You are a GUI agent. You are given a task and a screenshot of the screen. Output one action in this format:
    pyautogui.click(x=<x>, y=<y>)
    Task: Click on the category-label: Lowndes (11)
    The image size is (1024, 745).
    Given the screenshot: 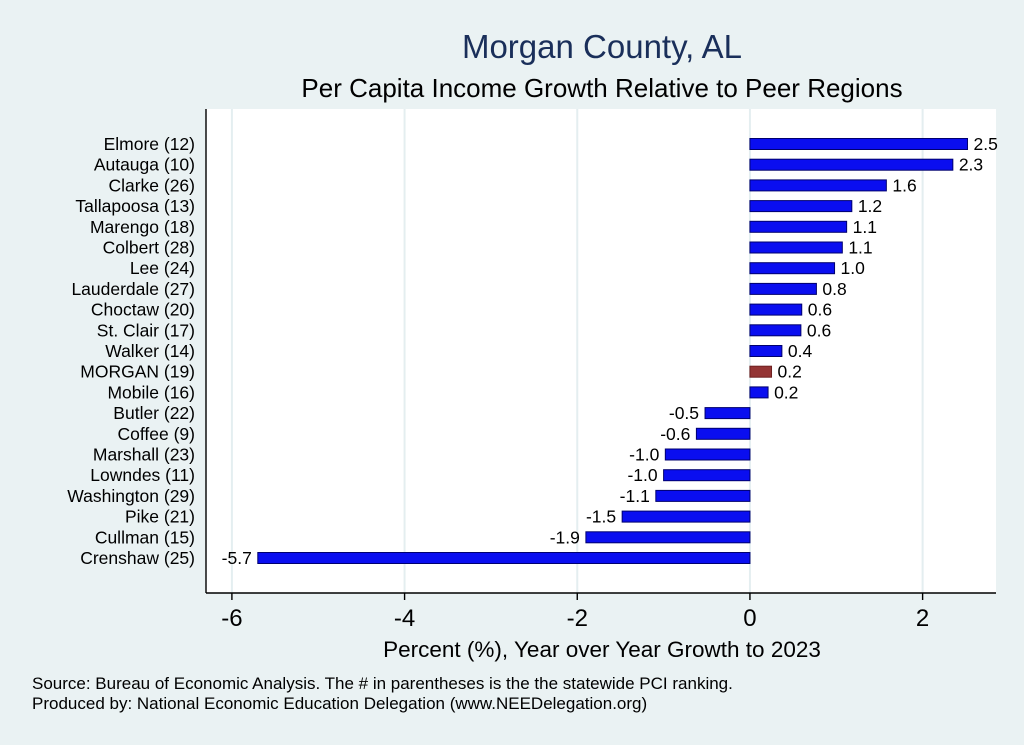 What is the action you would take?
    pyautogui.click(x=142, y=475)
    